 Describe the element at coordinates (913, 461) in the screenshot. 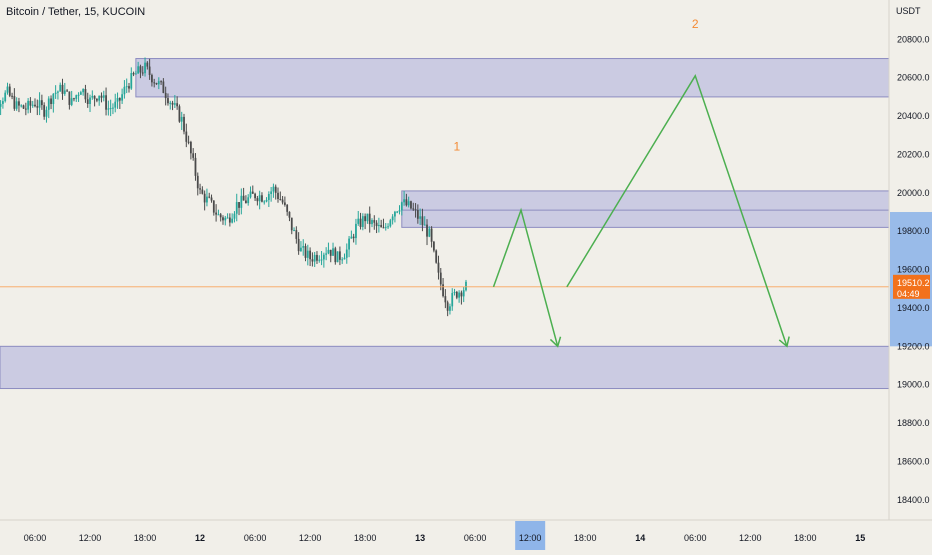

I see `price-tick-label: 18600.0` at that location.